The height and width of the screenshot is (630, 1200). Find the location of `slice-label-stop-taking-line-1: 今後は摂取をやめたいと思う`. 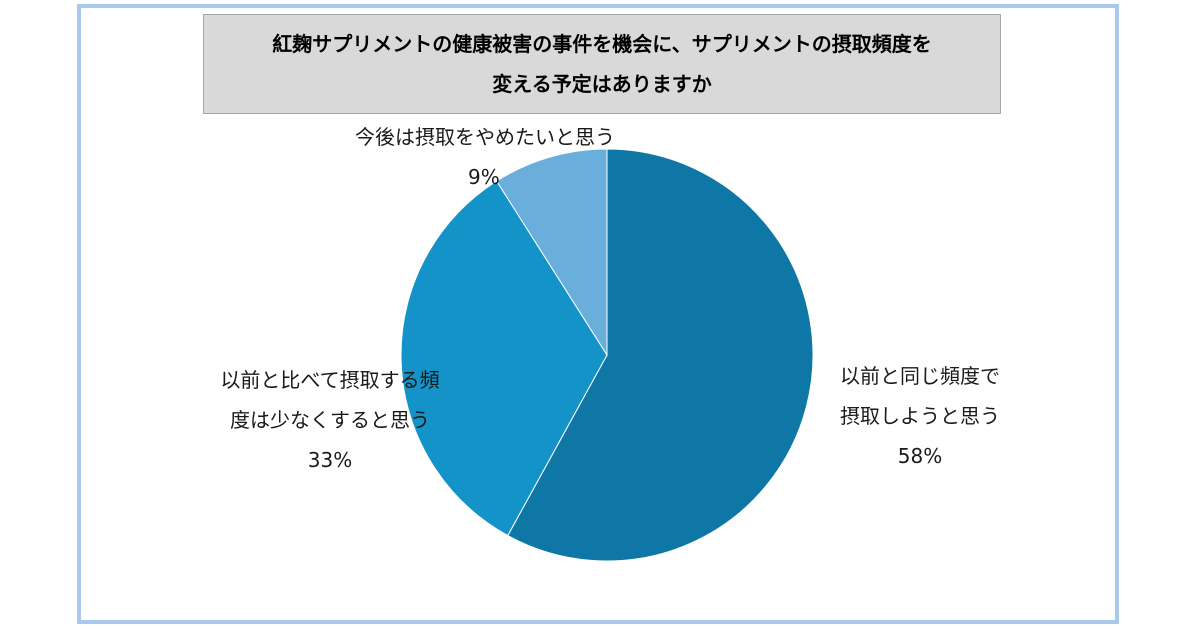

slice-label-stop-taking-line-1: 今後は摂取をやめたいと思う is located at coordinates (485, 137).